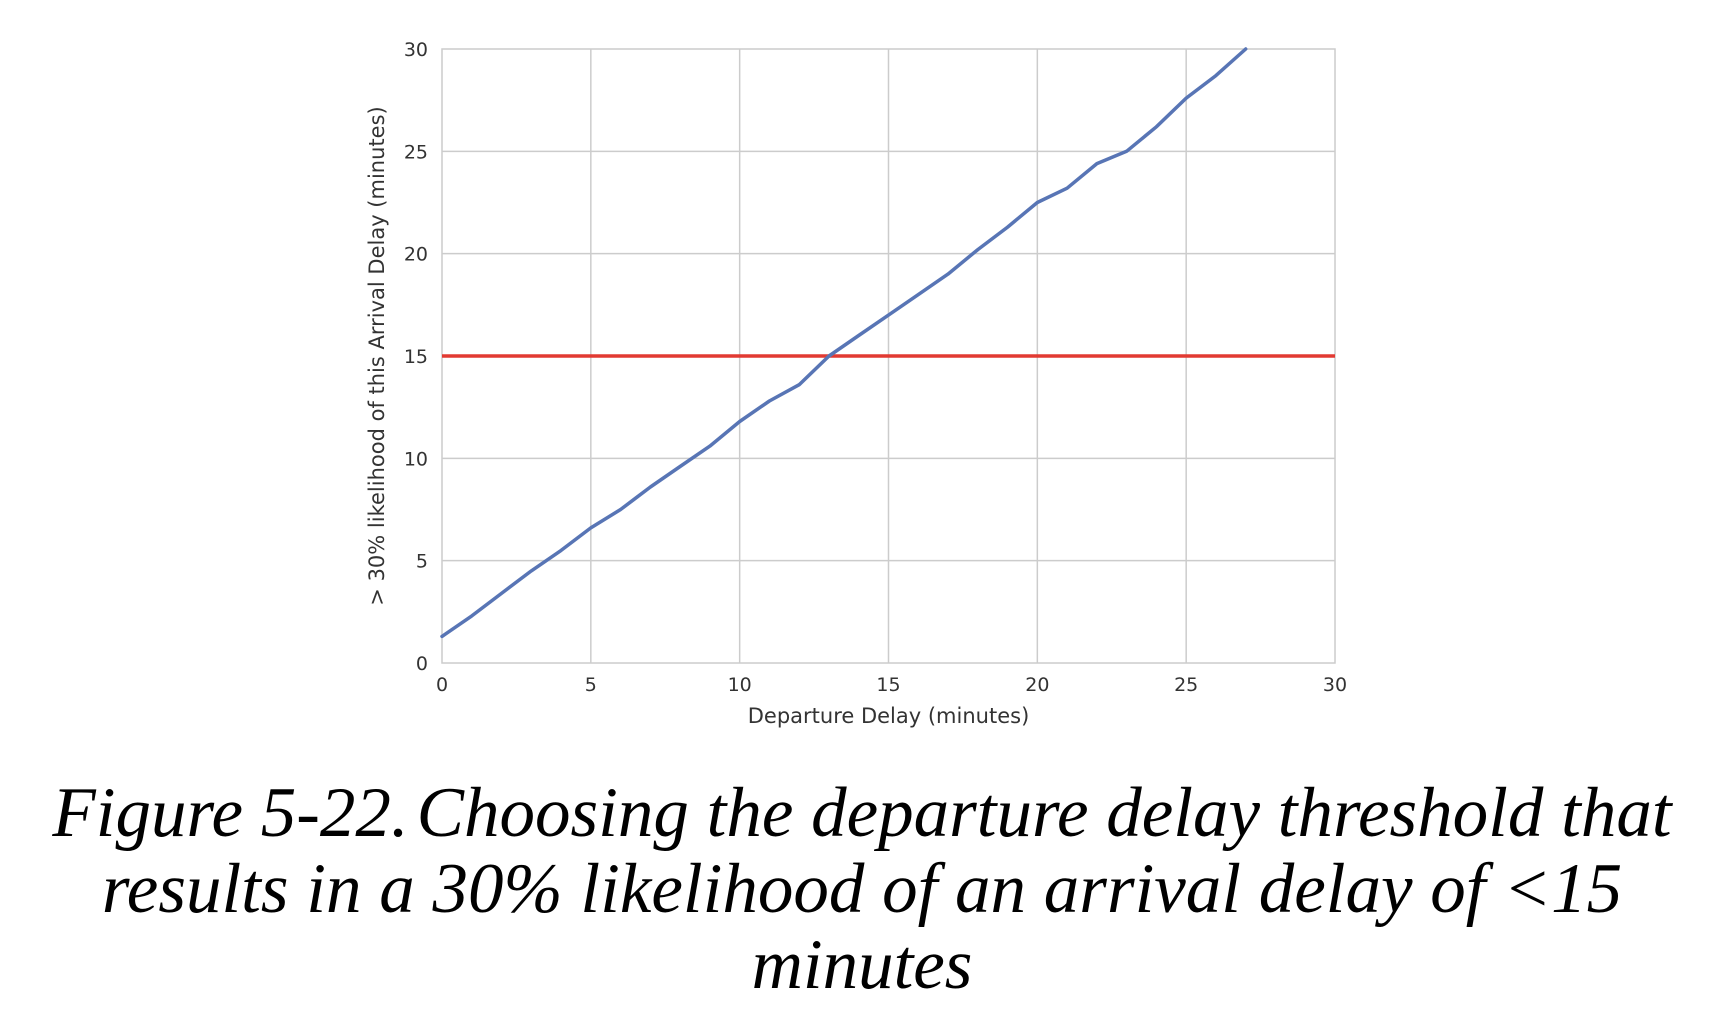  Describe the element at coordinates (230, 813) in the screenshot. I see `figure-number: Figure 5-22.` at that location.